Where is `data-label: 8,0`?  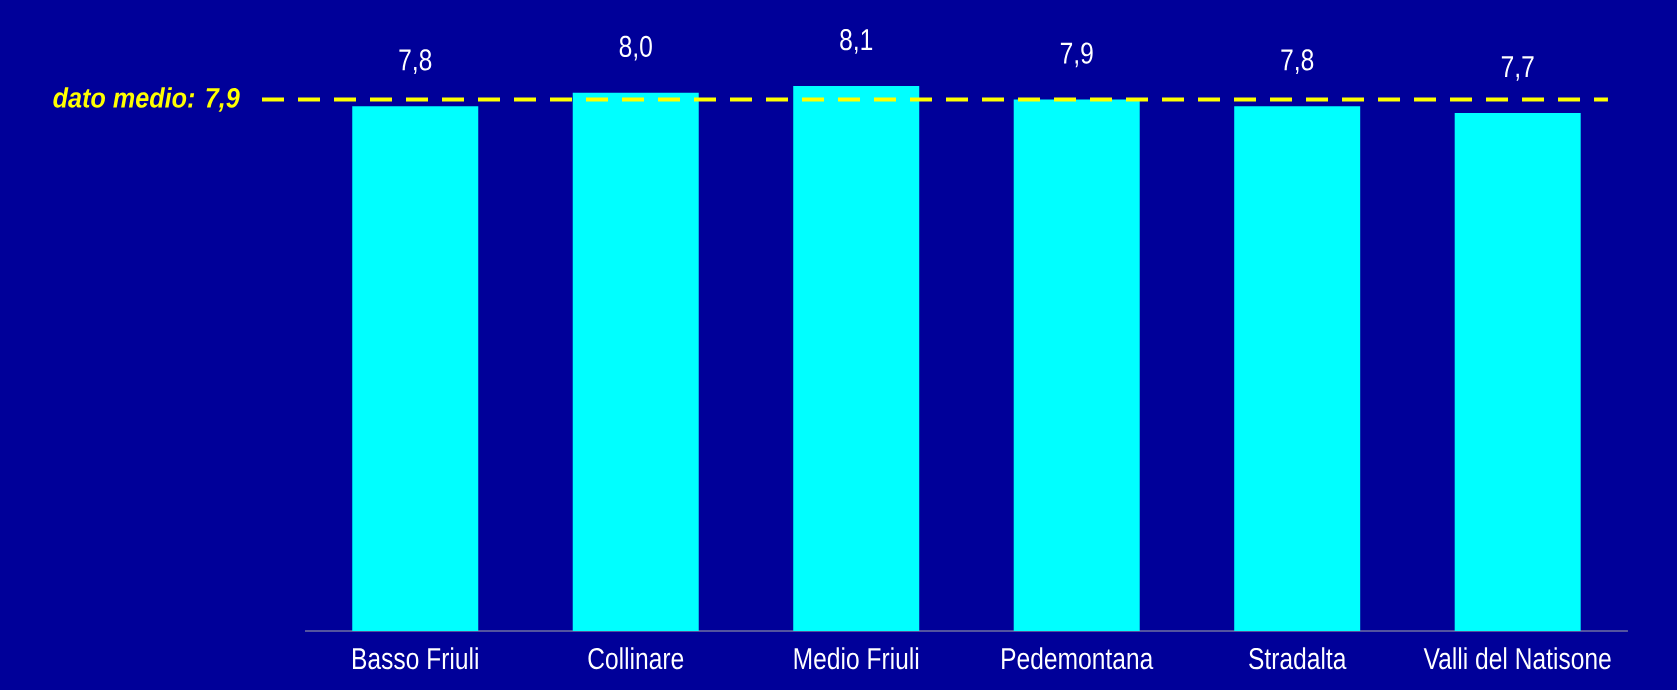
data-label: 8,0 is located at coordinates (635, 48).